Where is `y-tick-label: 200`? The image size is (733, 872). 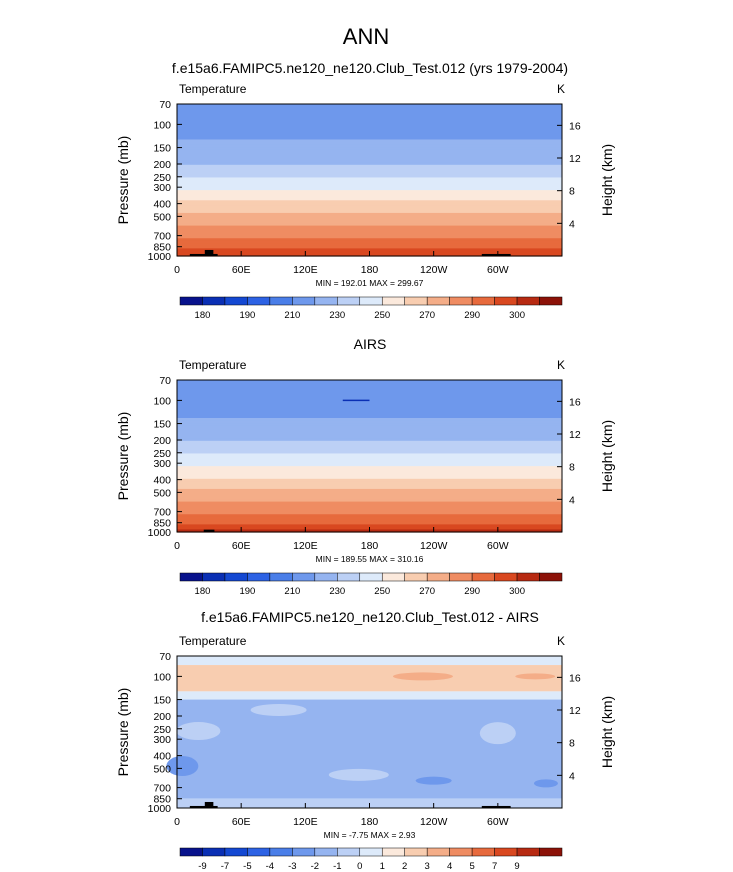
y-tick-label: 200 is located at coordinates (162, 717).